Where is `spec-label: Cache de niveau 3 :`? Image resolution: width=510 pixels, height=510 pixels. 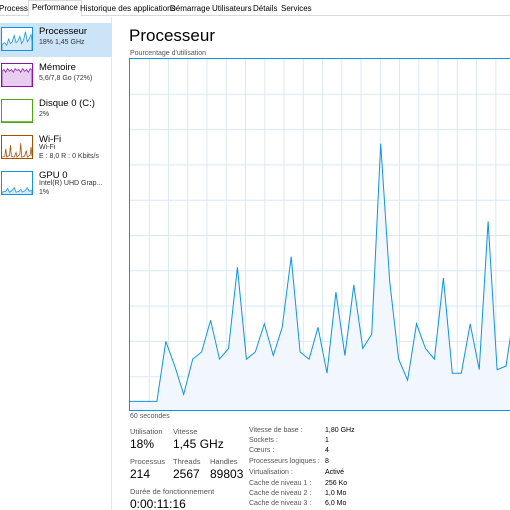
spec-label: Cache de niveau 3 : is located at coordinates (280, 503).